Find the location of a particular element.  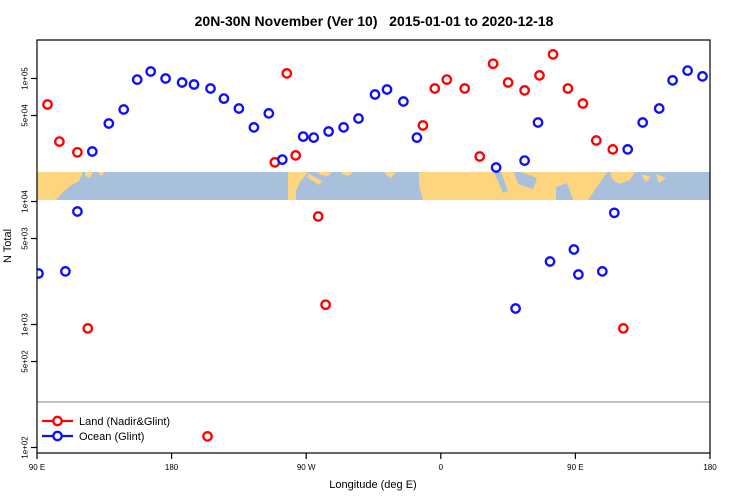

map-land-mexico is located at coordinates (298, 186).